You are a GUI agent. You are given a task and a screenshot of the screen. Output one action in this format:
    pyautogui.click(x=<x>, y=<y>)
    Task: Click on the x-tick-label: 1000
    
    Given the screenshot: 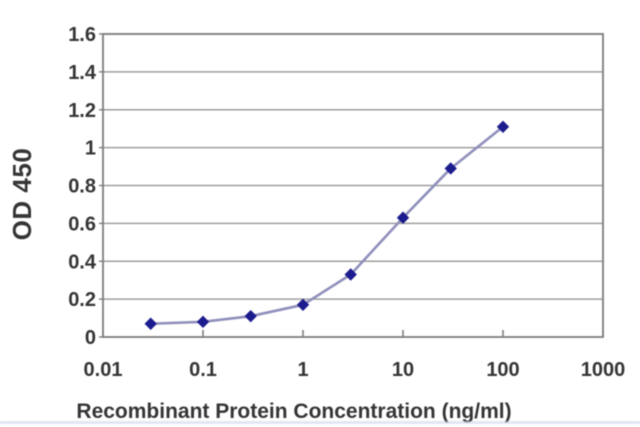 What is the action you would take?
    pyautogui.click(x=603, y=370)
    